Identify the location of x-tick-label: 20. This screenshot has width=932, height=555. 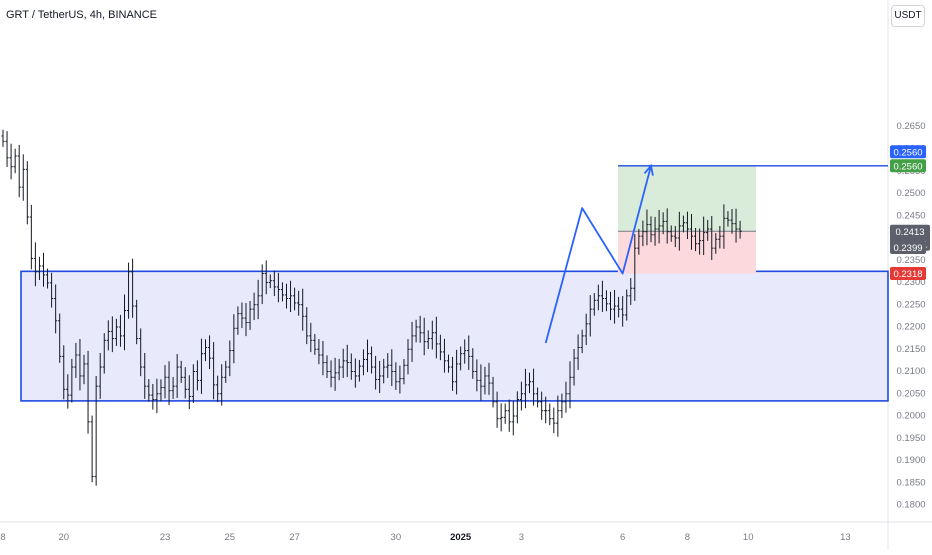
(63, 537).